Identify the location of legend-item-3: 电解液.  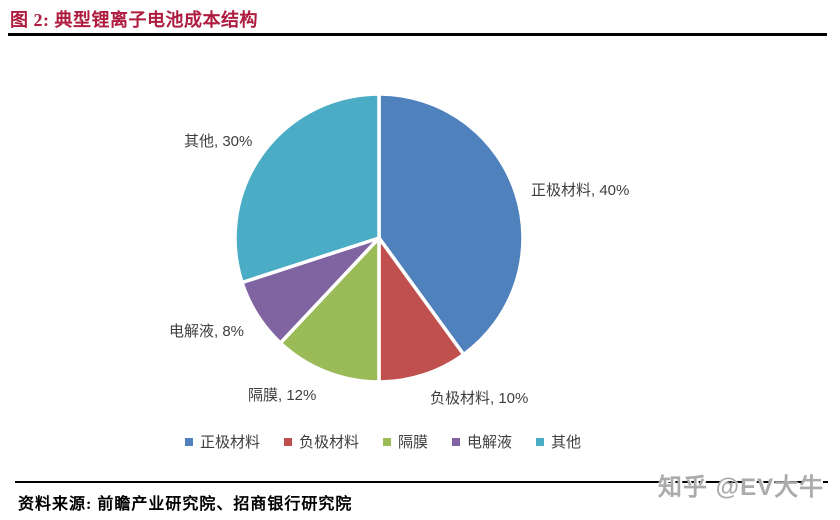
(482, 441).